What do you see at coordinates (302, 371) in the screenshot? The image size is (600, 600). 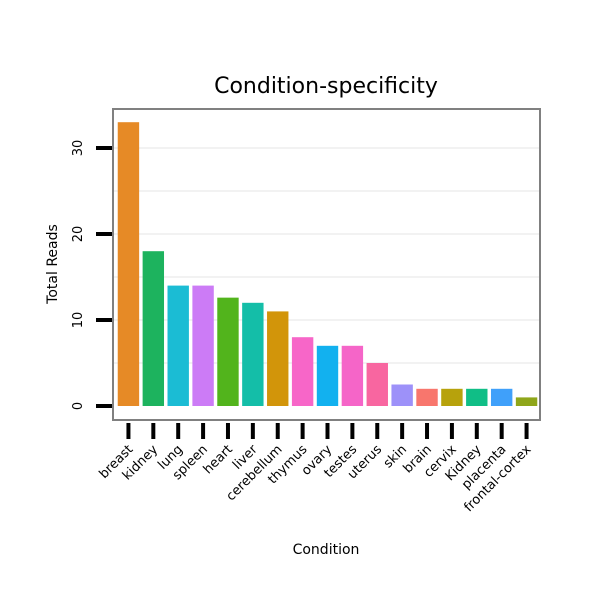 I see `bar-thymus` at bounding box center [302, 371].